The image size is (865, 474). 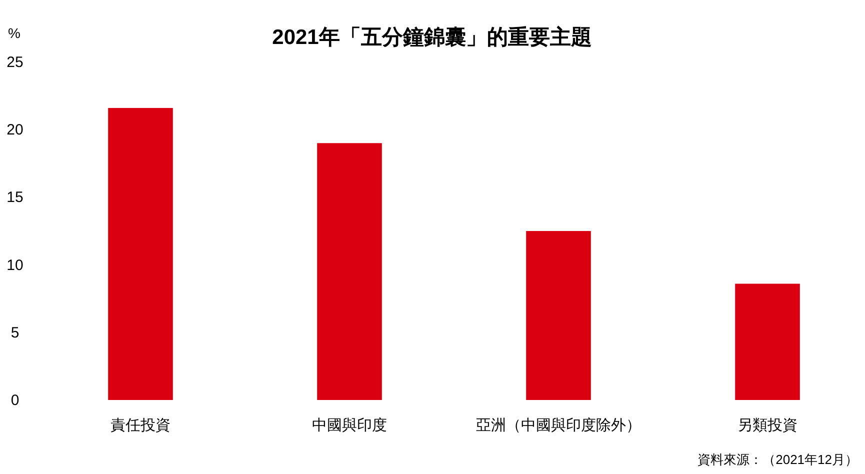 I want to click on y-axis-title: %, so click(x=14, y=33).